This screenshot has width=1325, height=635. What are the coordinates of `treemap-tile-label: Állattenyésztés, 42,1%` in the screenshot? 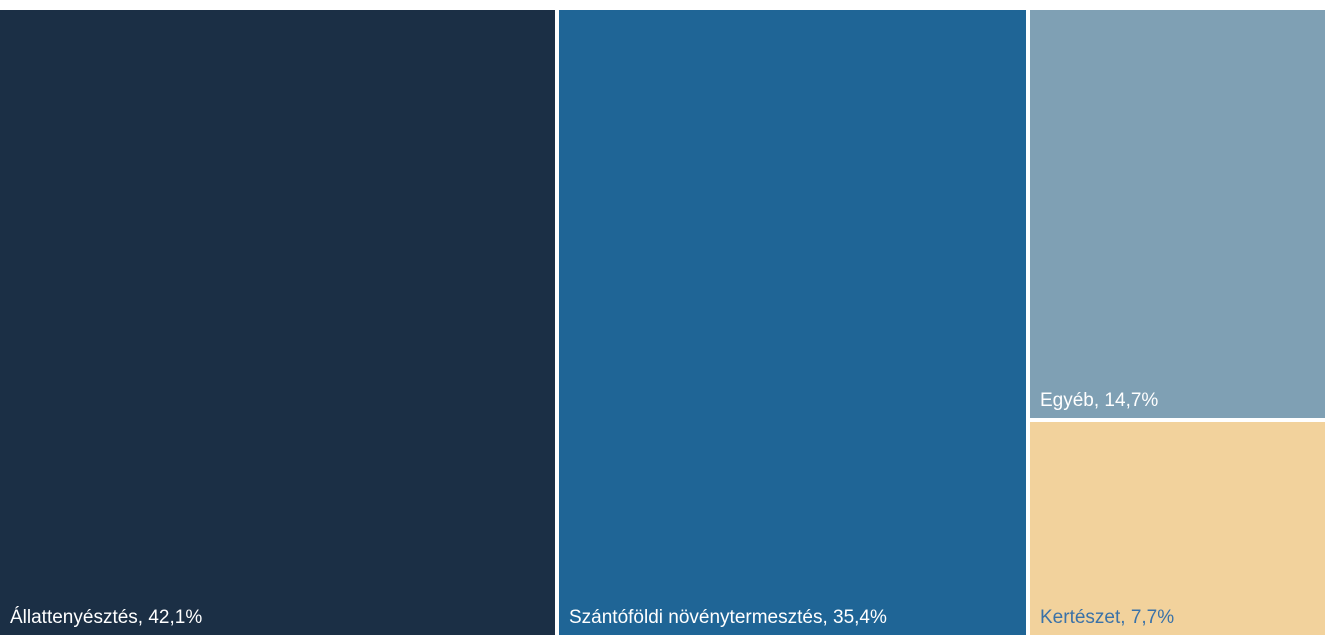 It's located at (106, 617).